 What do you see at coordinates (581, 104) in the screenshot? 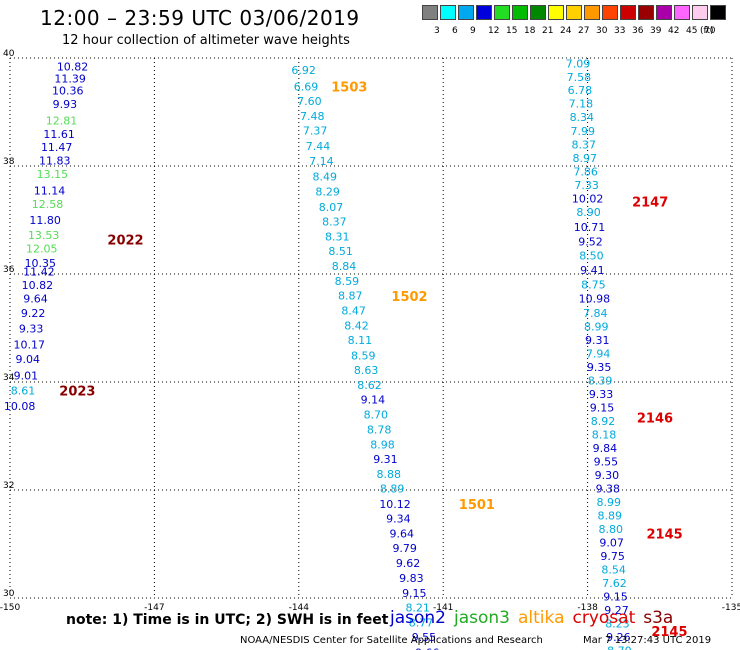
I see `wave-height-value: 7.18` at bounding box center [581, 104].